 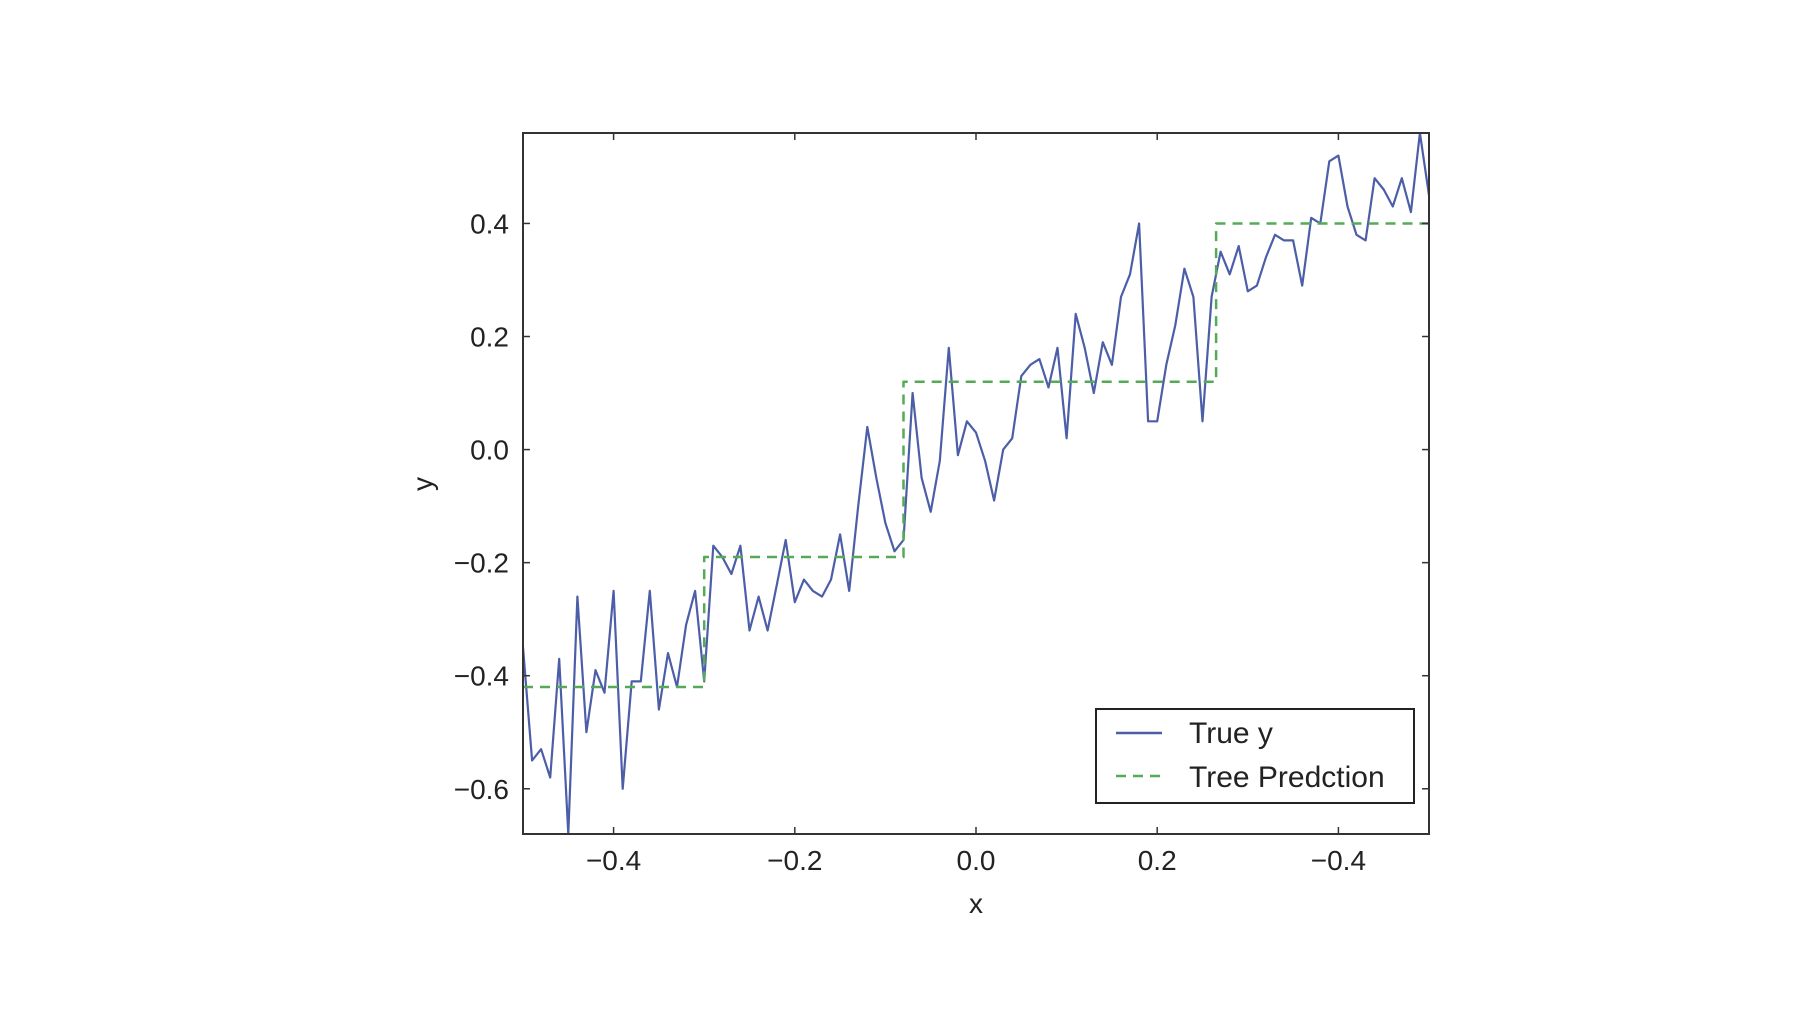 What do you see at coordinates (489, 337) in the screenshot?
I see `y-tick-label: 0.2` at bounding box center [489, 337].